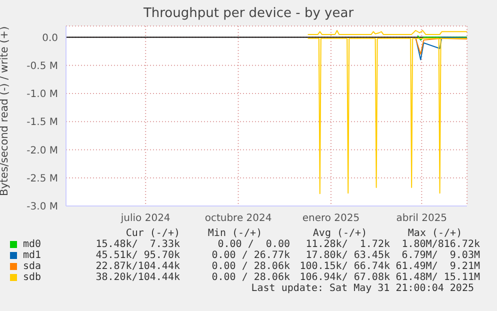 This screenshot has height=311, width=497. Describe the element at coordinates (137, 244) in the screenshot. I see `text: 15.48k/ 7.33k` at that location.